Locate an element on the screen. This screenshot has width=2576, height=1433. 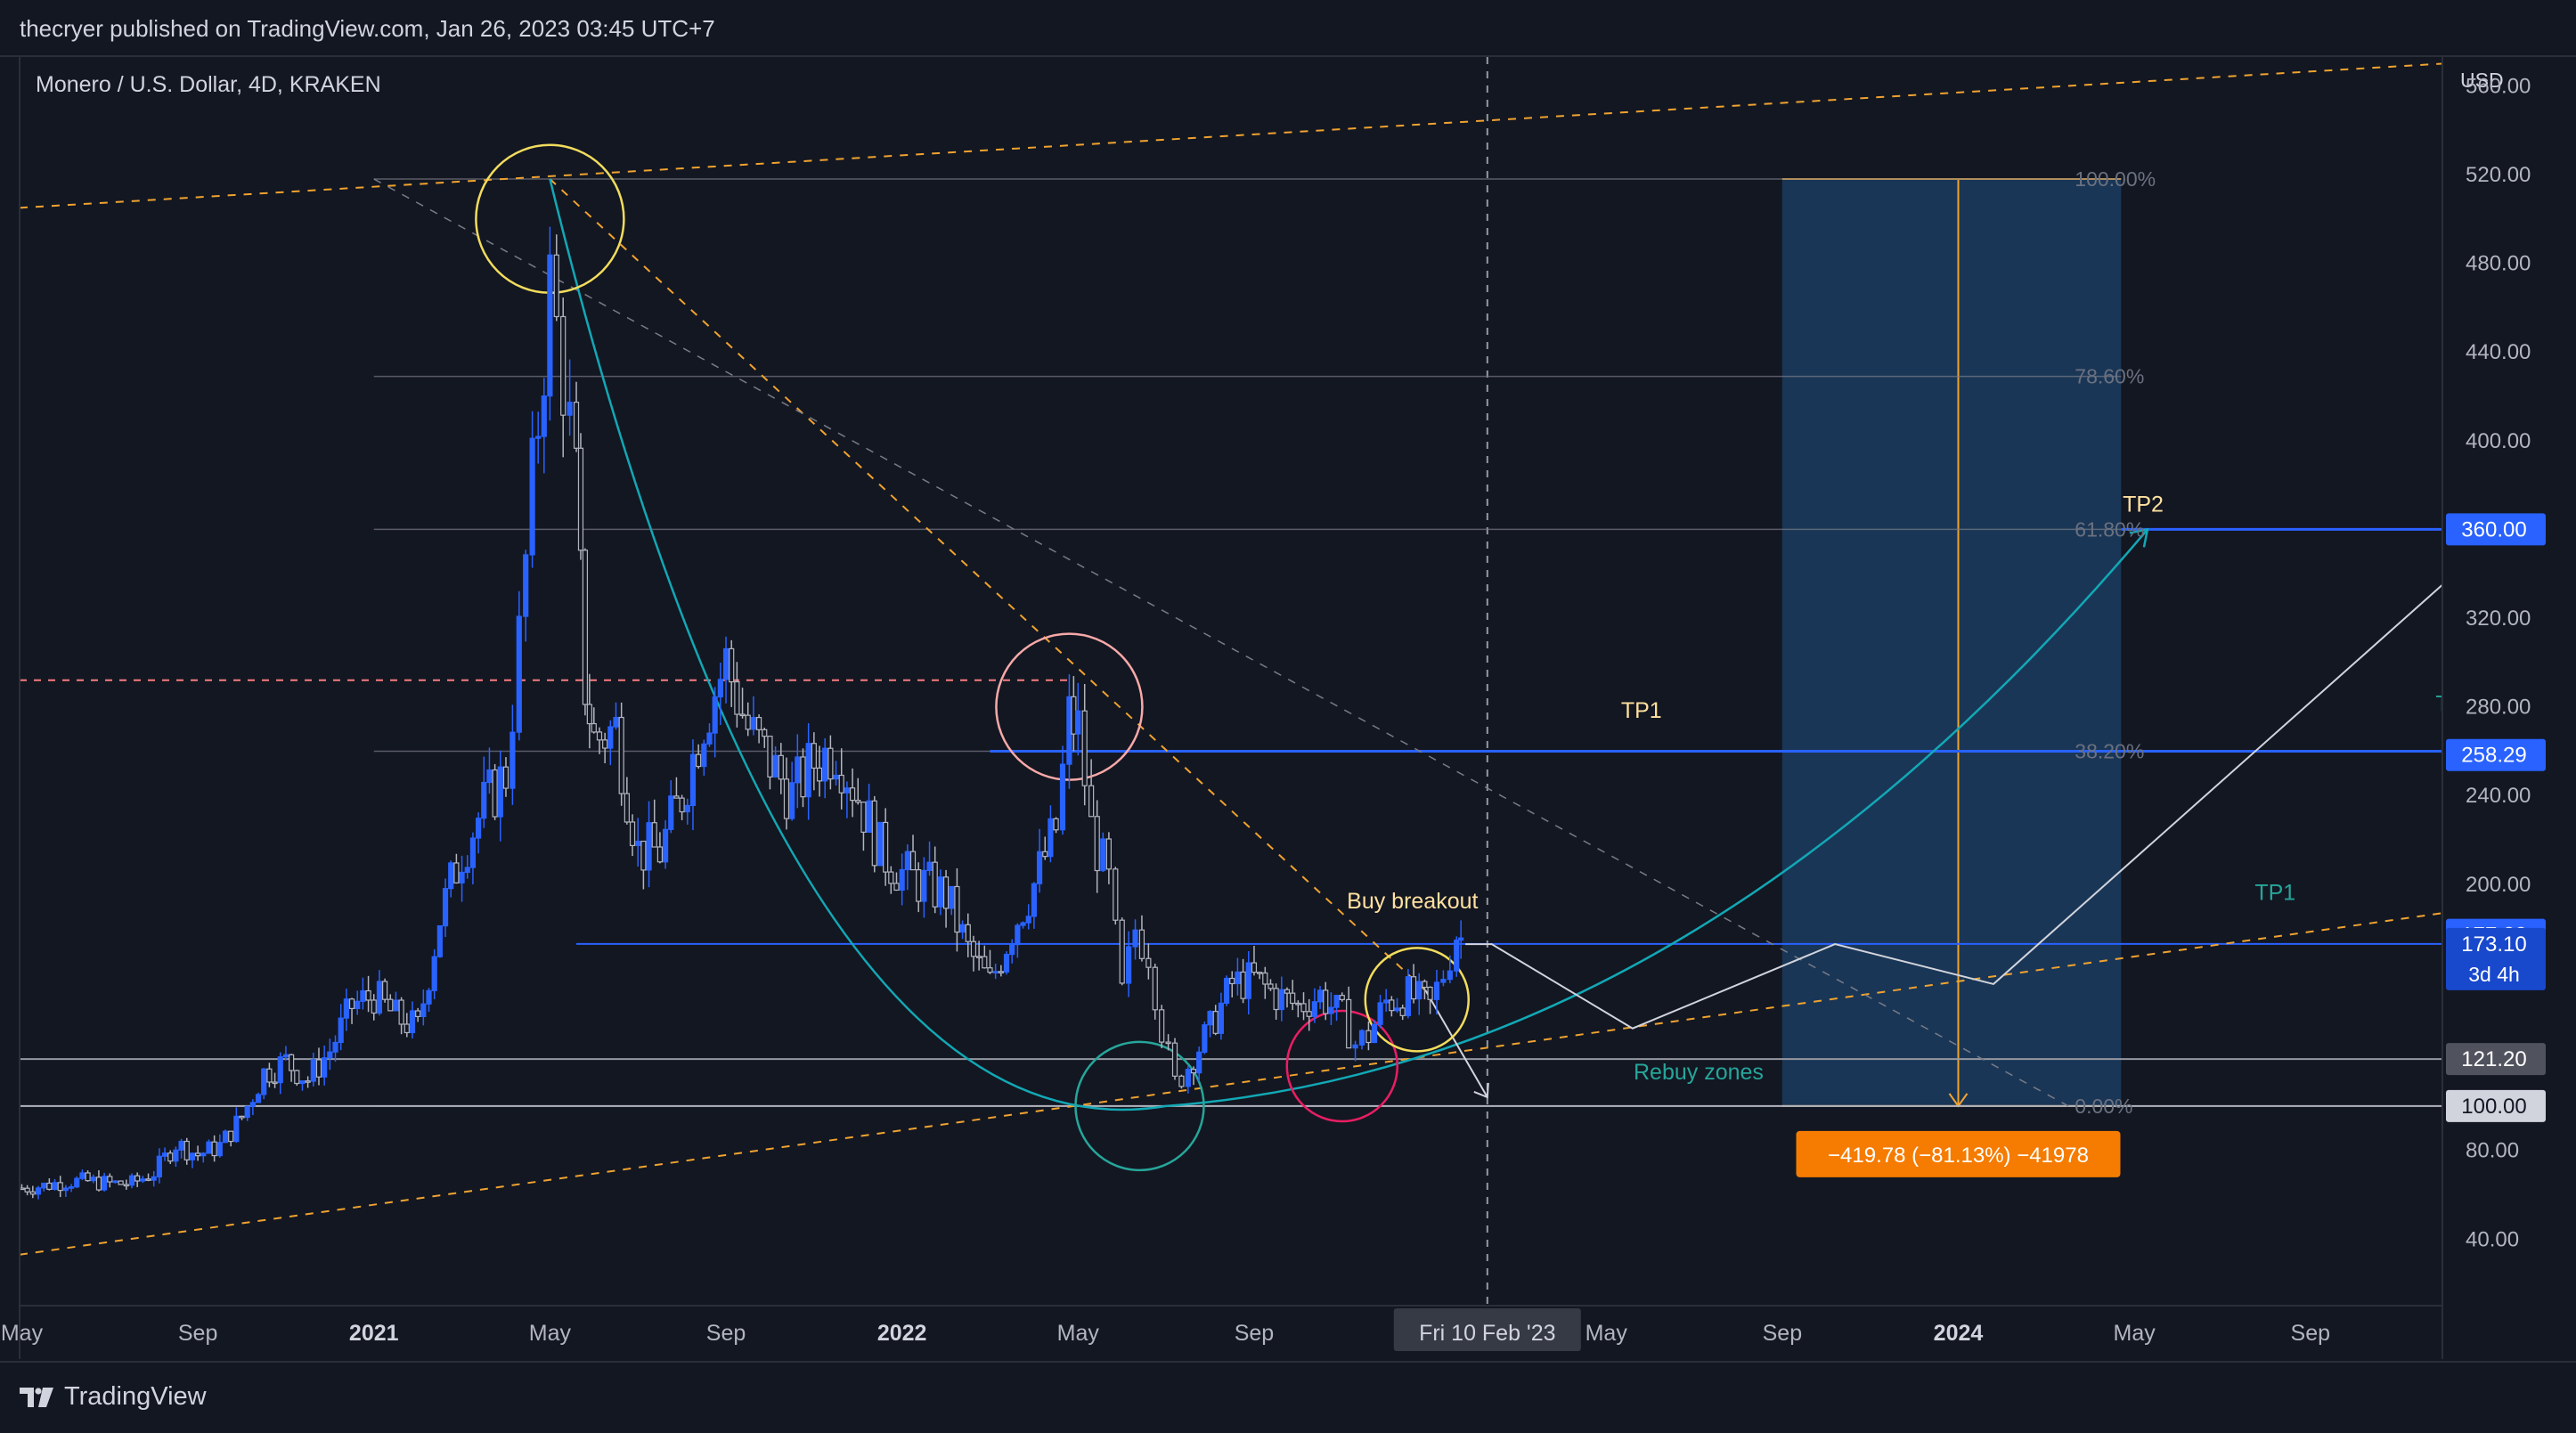
crosshair-date-badge is located at coordinates (1487, 1329).